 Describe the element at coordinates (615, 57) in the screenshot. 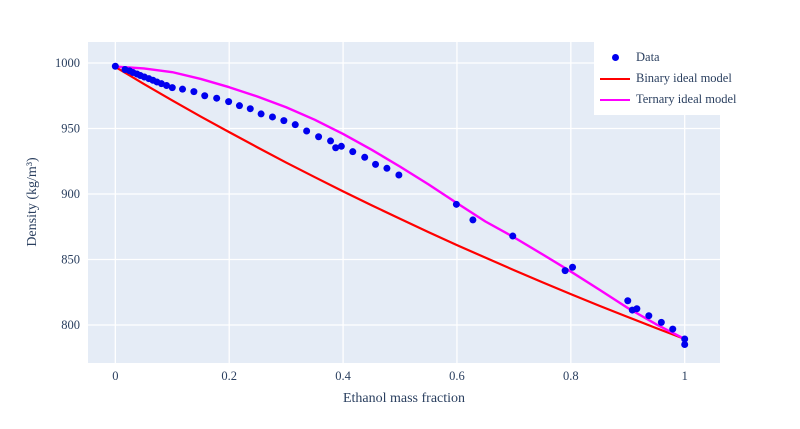

I see `data-marker-icon` at that location.